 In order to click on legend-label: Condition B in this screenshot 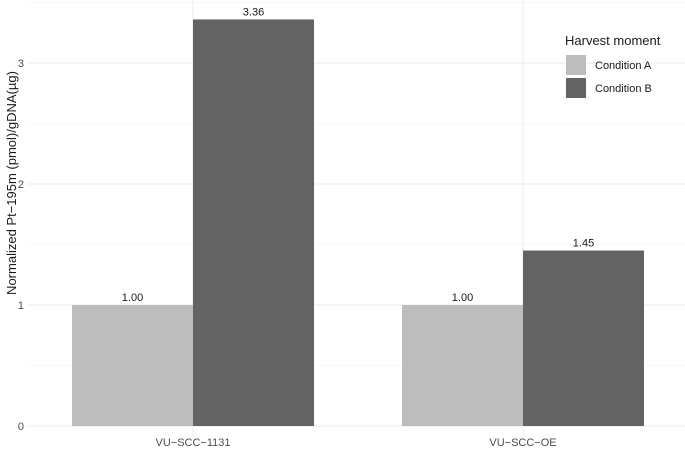, I will do `click(623, 89)`.